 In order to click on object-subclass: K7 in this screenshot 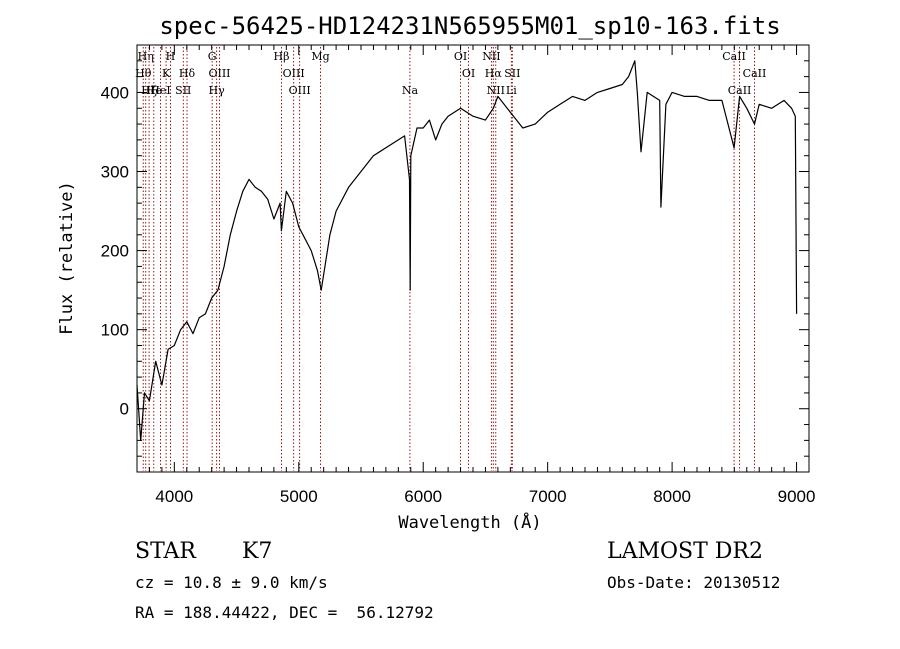, I will do `click(257, 551)`.